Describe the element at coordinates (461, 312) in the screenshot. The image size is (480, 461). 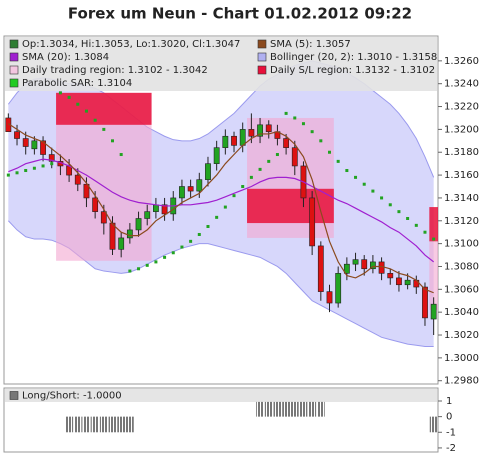
I see `y-tick-label: 1.3040` at that location.